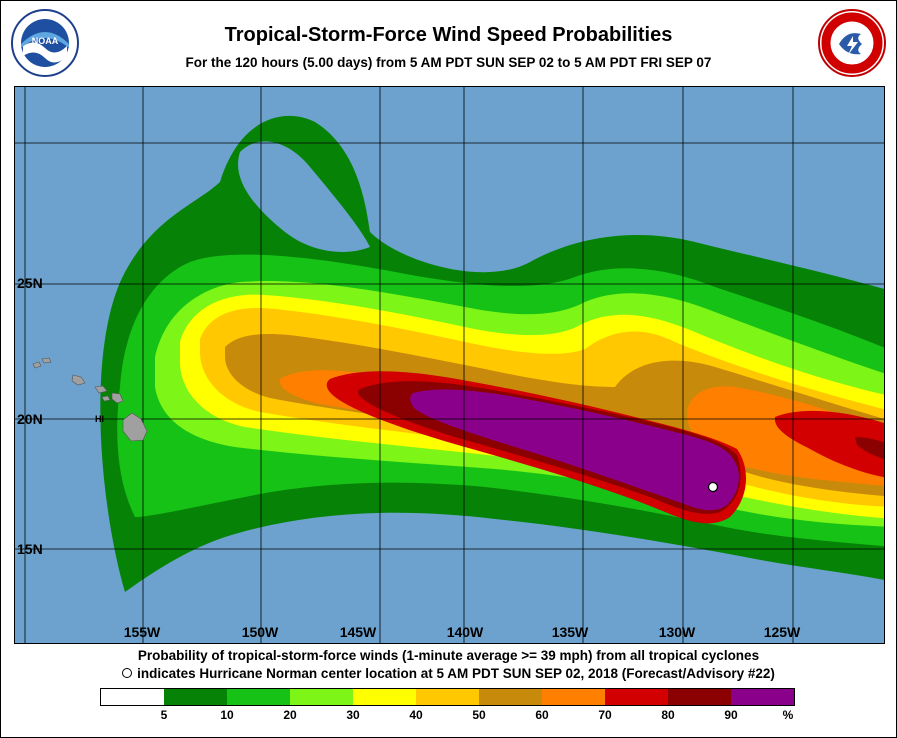 The height and width of the screenshot is (738, 897). I want to click on lat-label-20n: 20N, so click(30, 419).